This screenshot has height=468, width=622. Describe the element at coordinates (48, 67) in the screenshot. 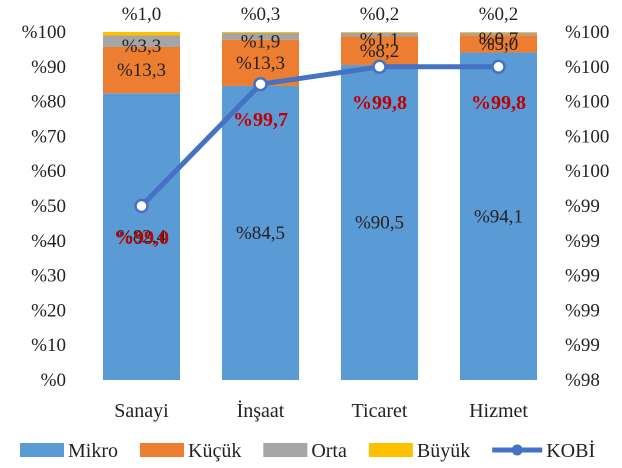

I see `y-tick-label: %90` at that location.